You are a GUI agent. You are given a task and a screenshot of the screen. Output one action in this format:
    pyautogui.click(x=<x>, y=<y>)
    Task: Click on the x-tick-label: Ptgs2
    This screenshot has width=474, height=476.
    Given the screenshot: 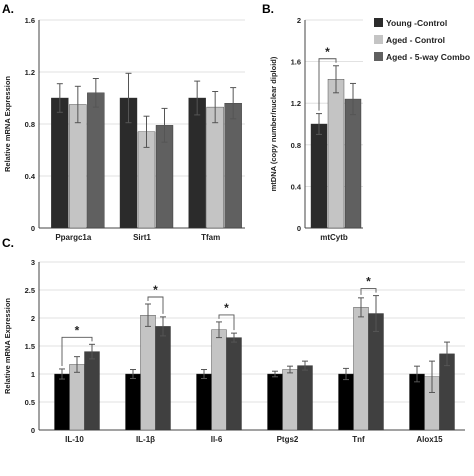 What is the action you would take?
    pyautogui.click(x=288, y=439)
    